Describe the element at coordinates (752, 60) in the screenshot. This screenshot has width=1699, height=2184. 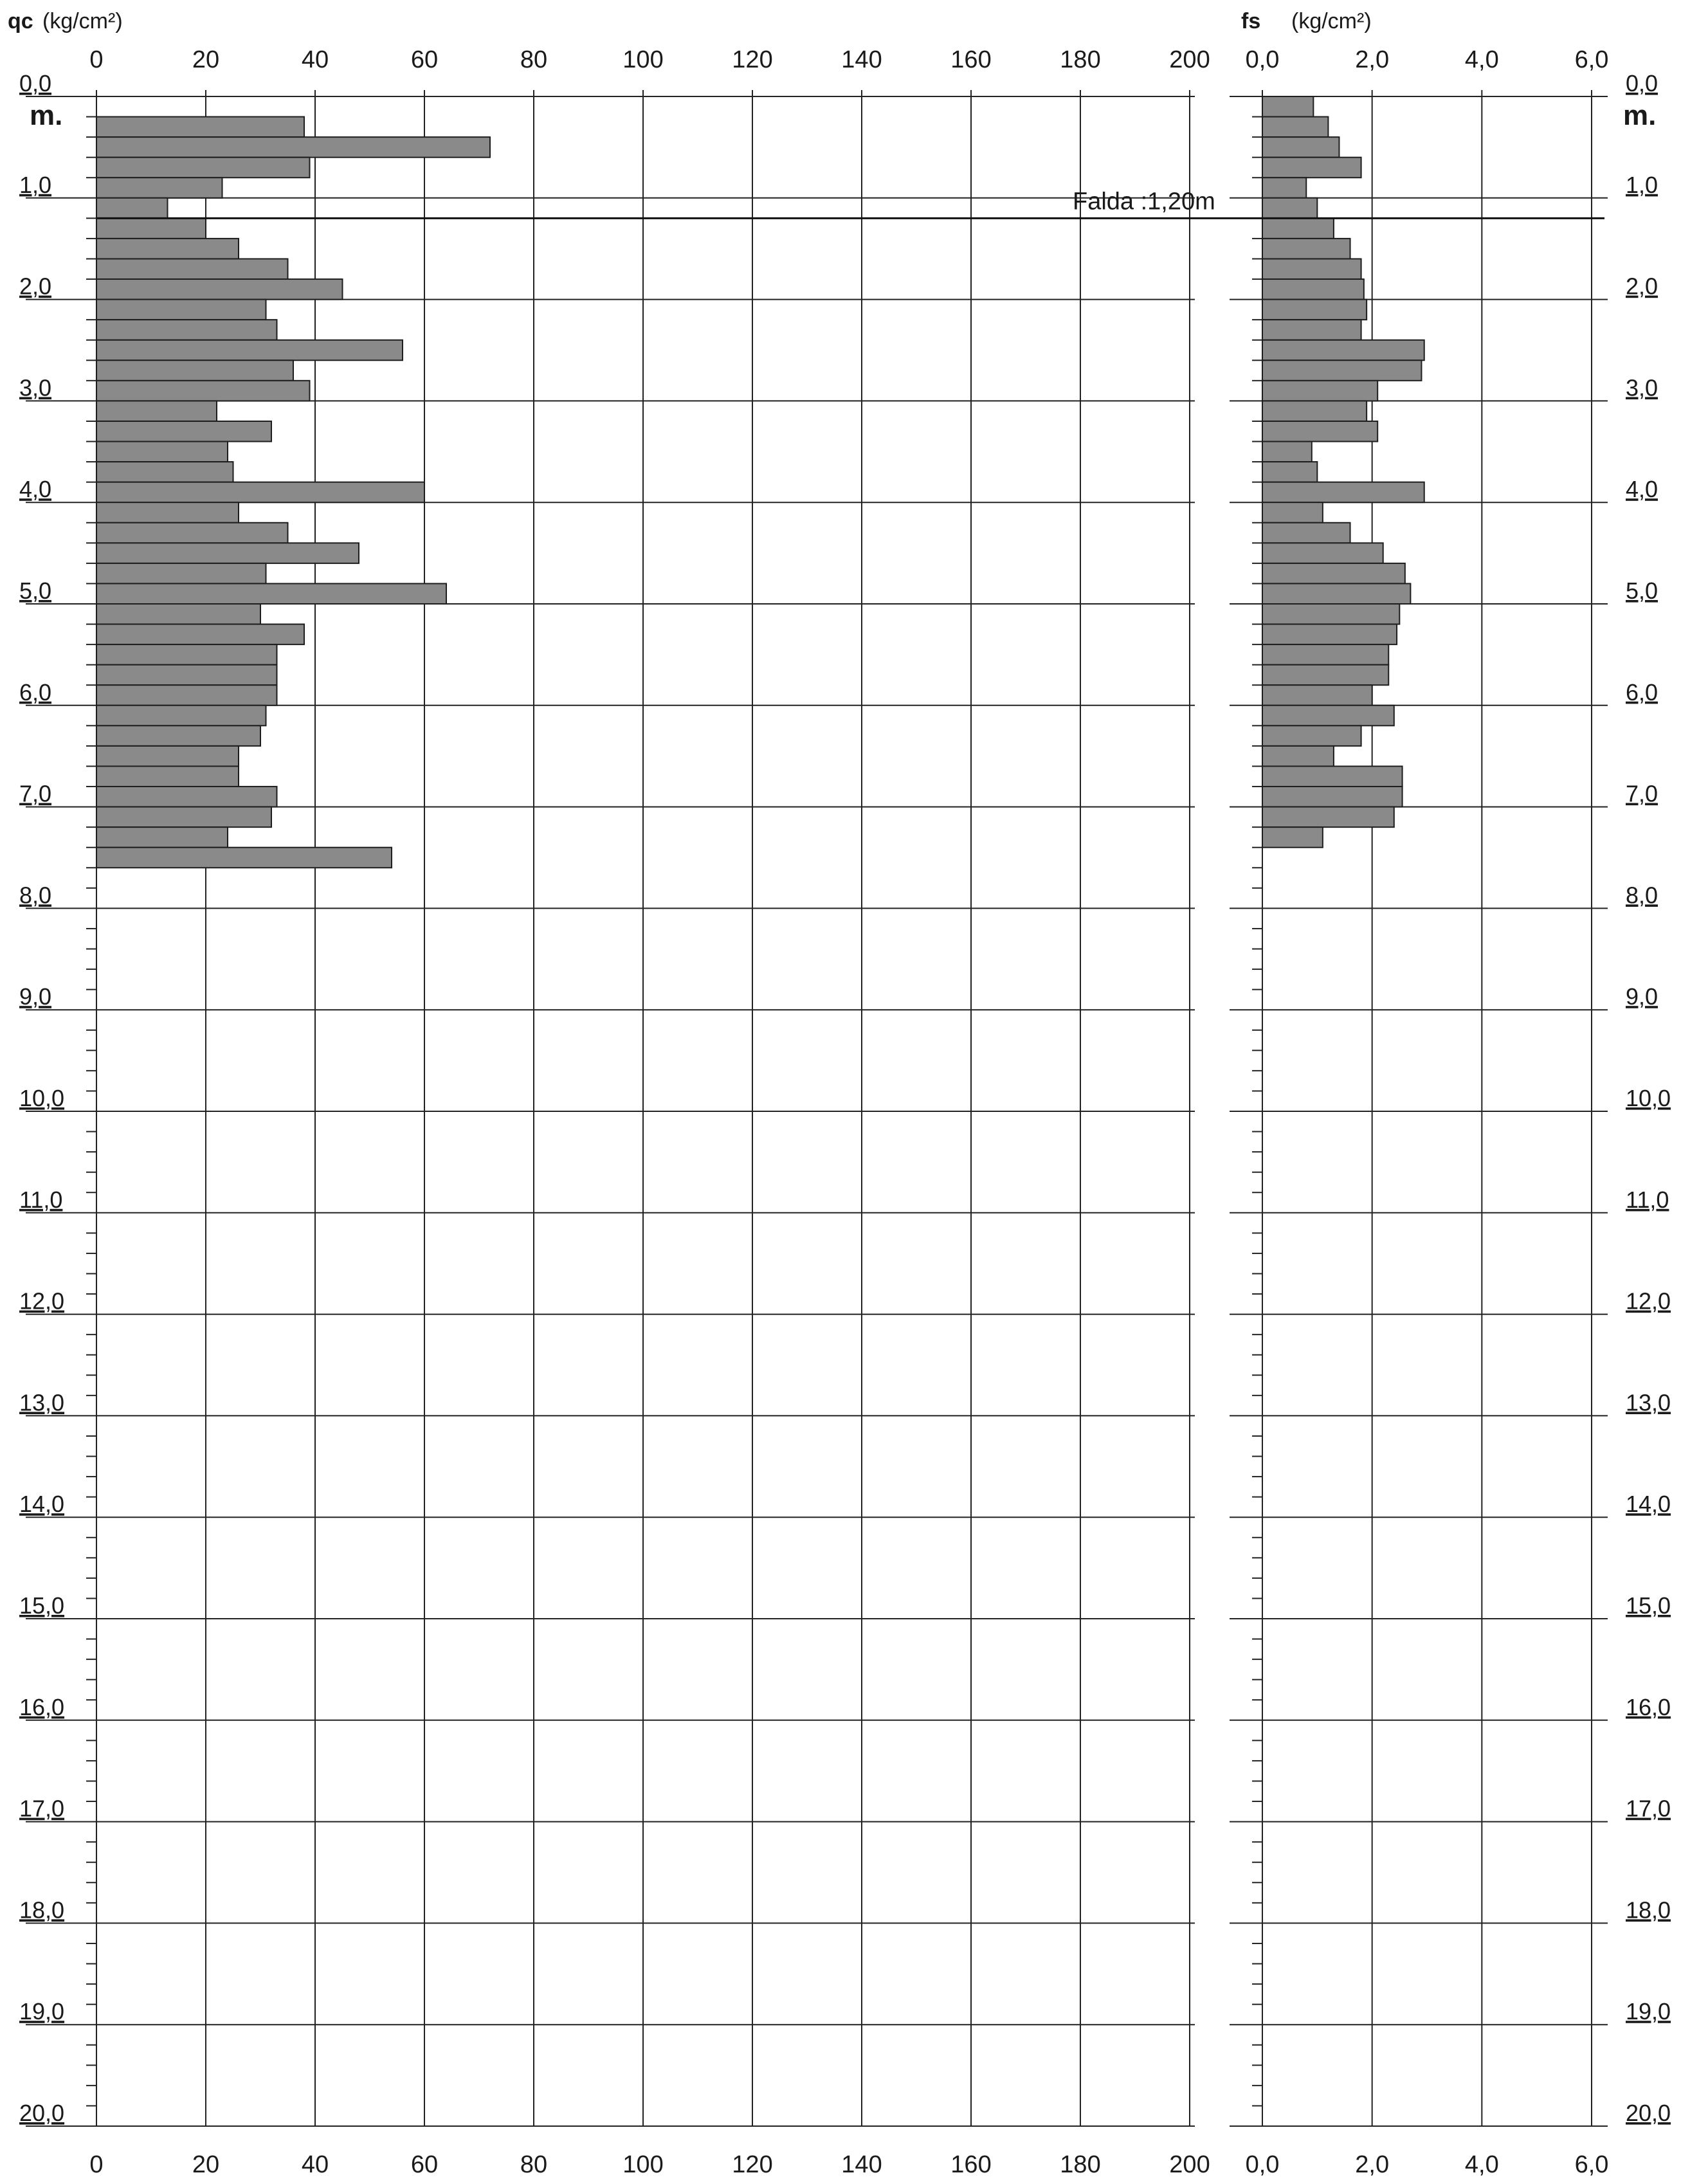
I see `qc-x-tick-top: 120` at that location.